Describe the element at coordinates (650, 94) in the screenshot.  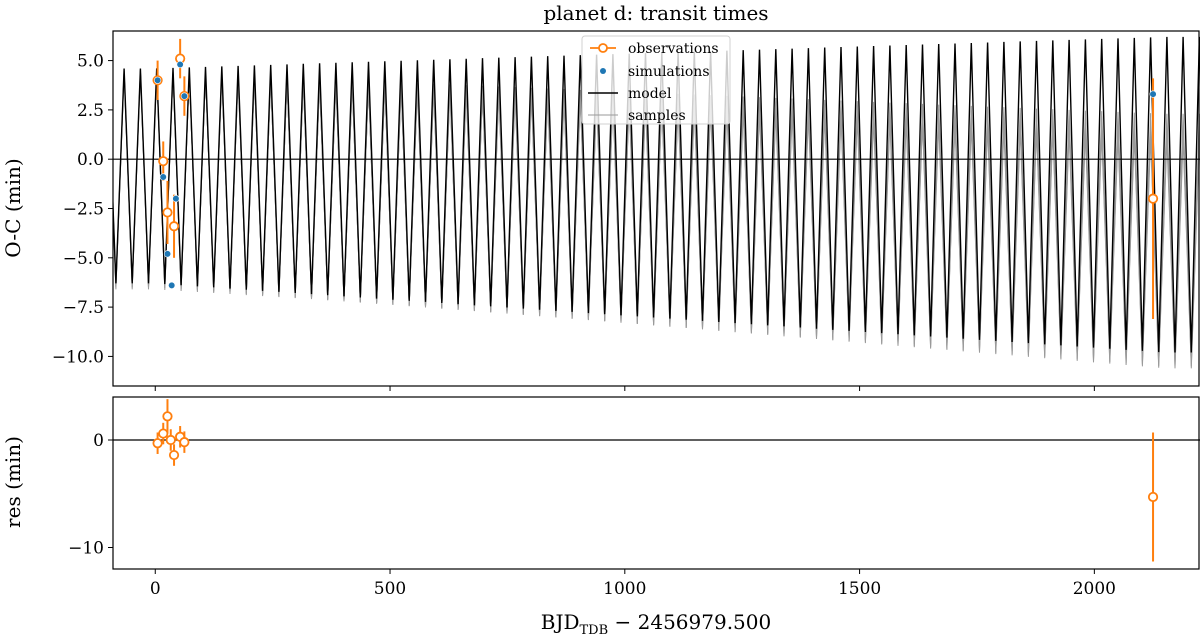
I see `legend-model-label: model` at that location.